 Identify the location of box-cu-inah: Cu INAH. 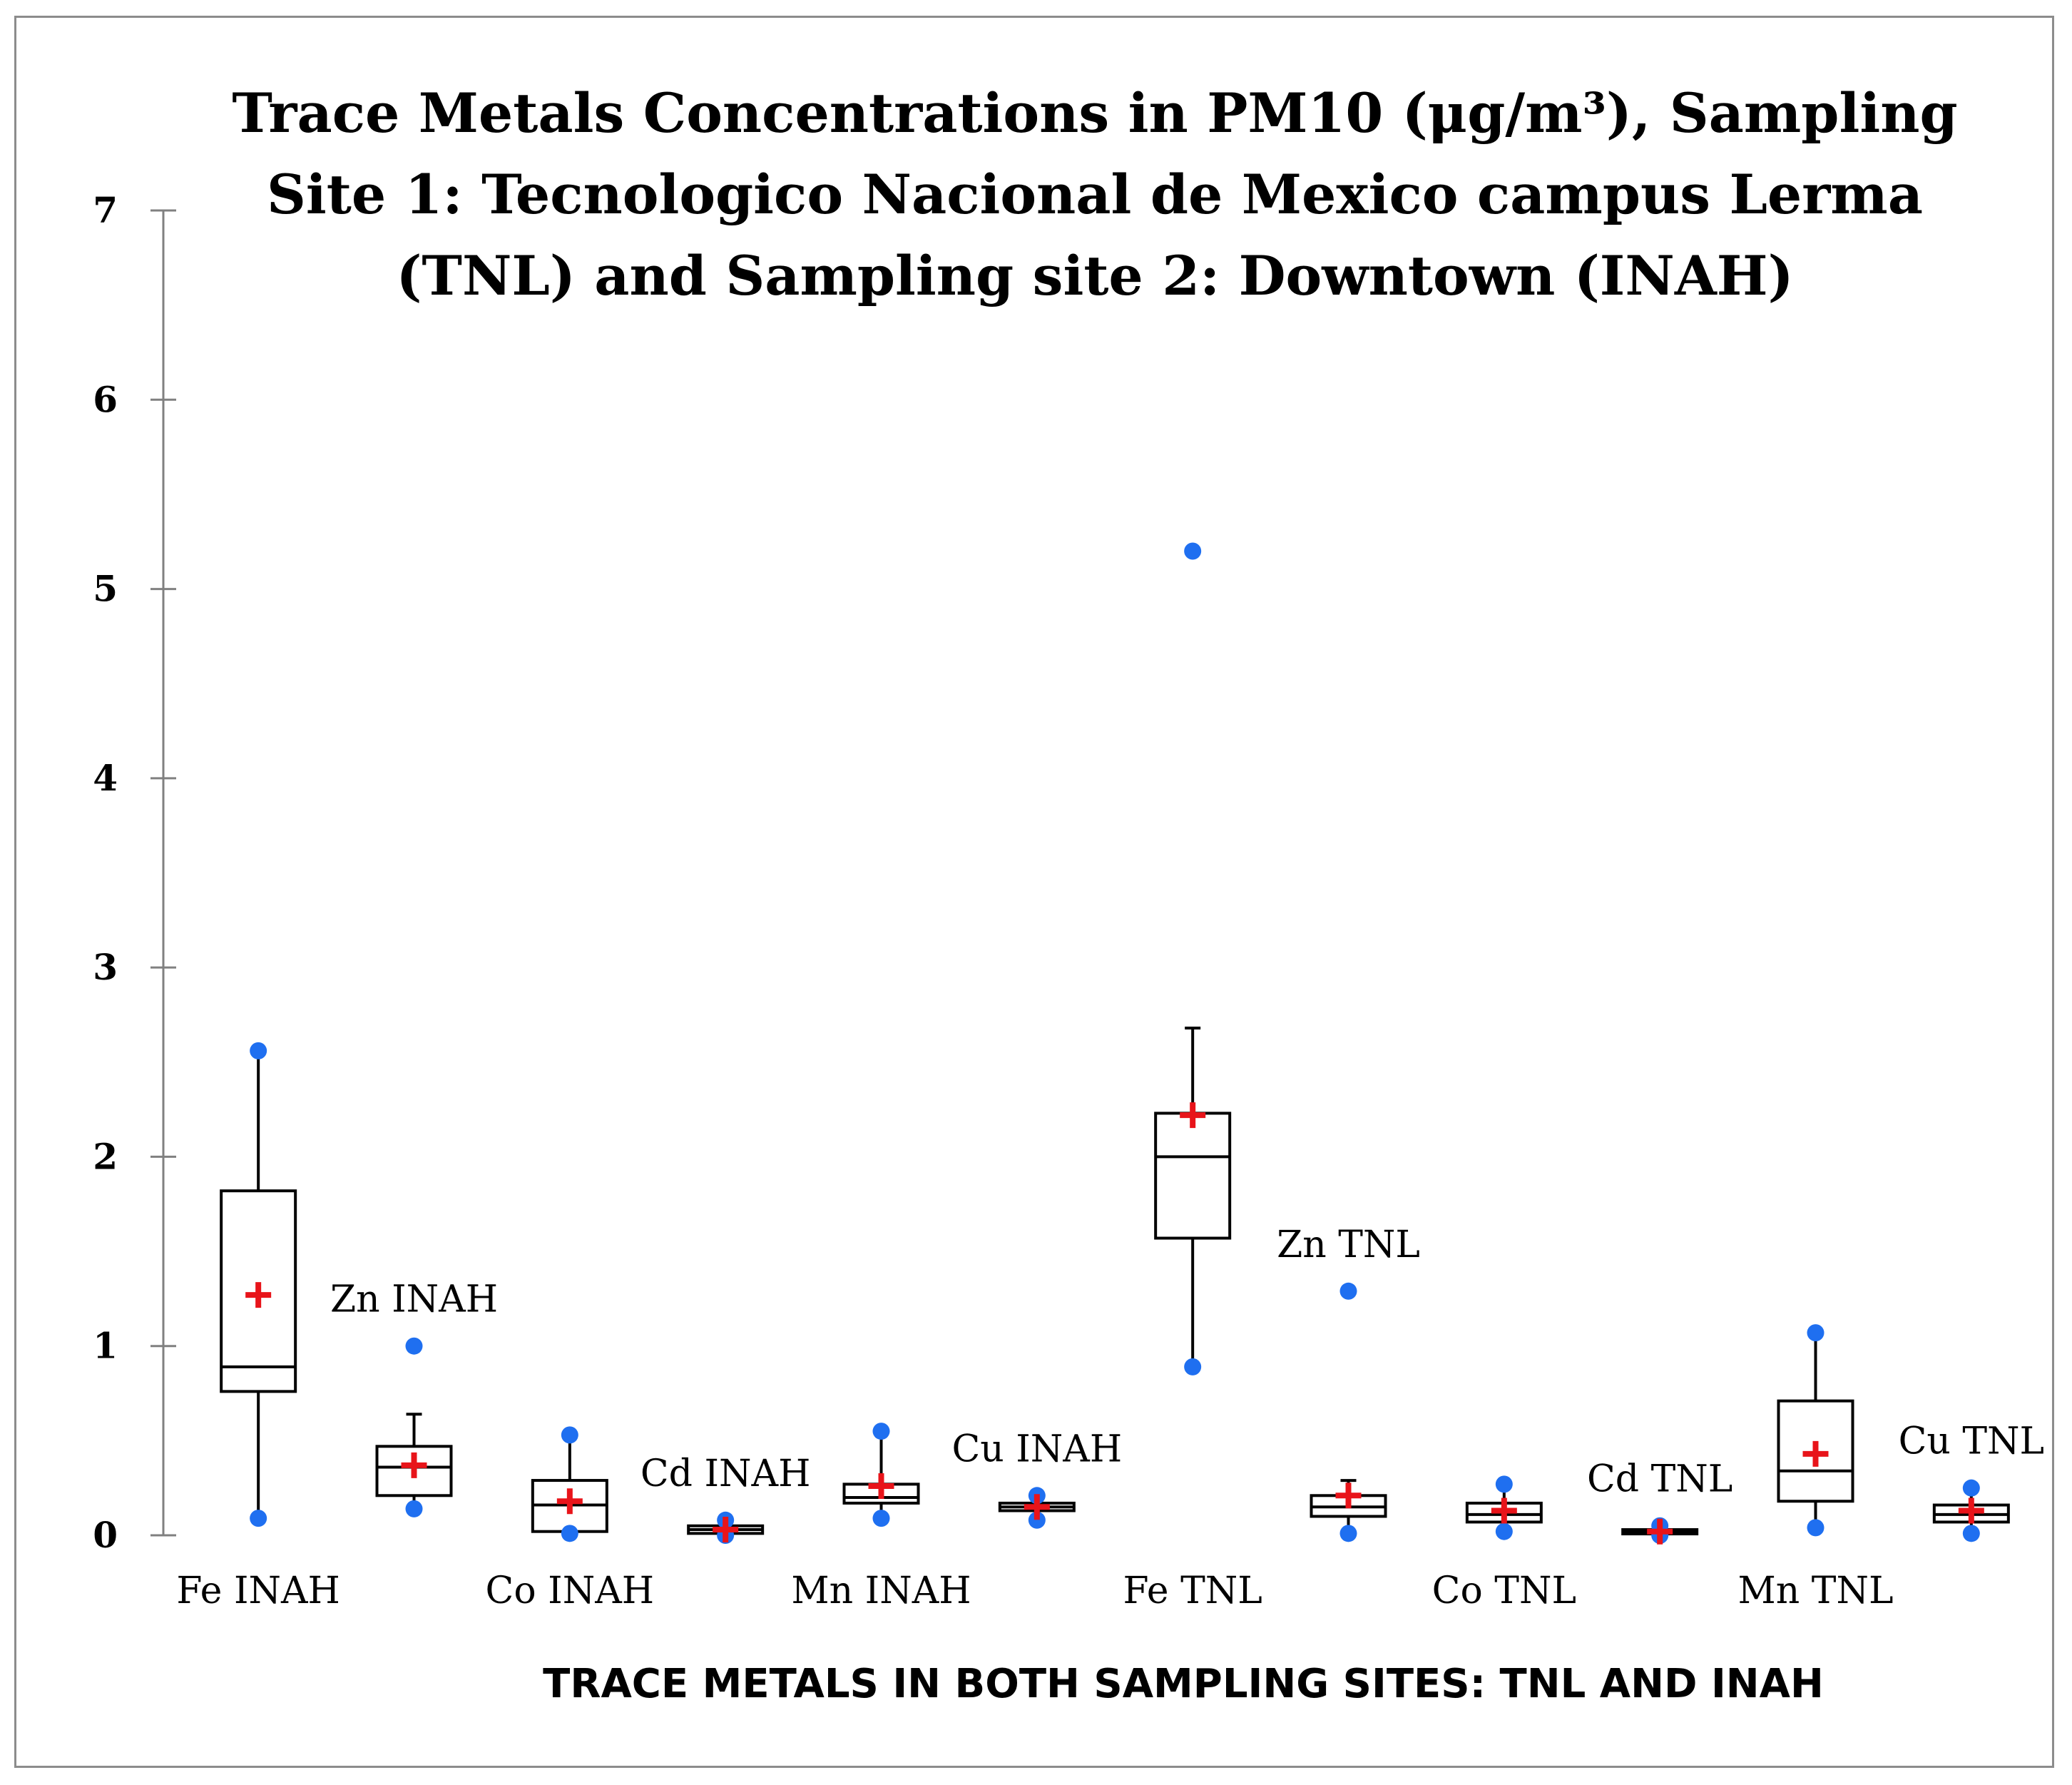
(1036, 1478).